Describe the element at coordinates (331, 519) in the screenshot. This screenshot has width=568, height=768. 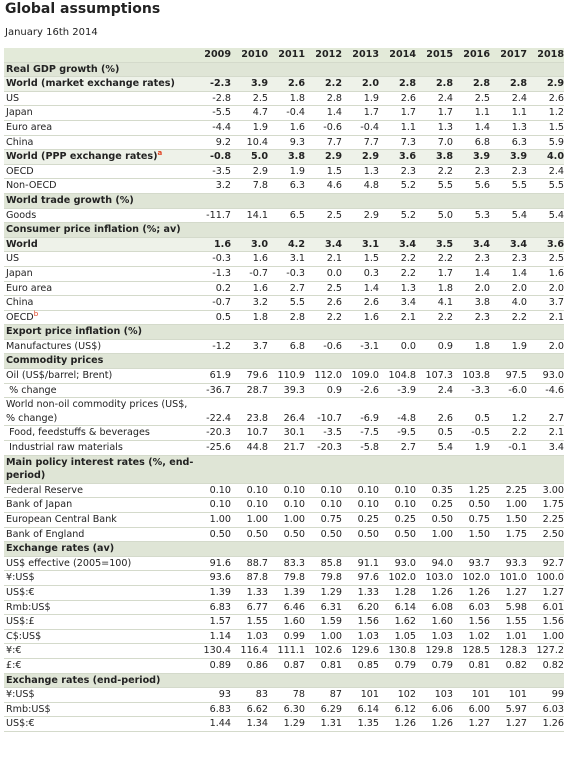
I see `cell: 0.75` at that location.